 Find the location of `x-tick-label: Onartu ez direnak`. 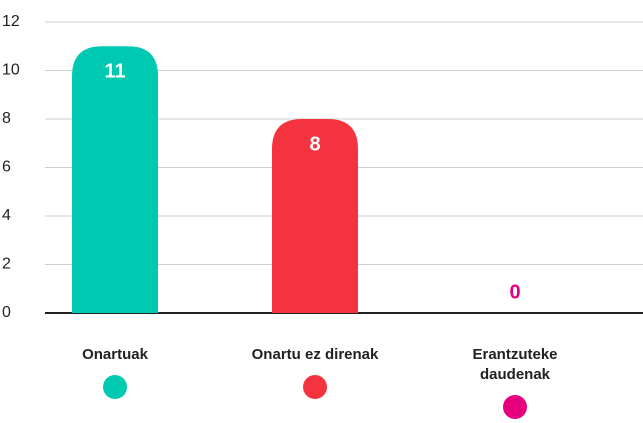

x-tick-label: Onartu ez direnak is located at coordinates (315, 354).